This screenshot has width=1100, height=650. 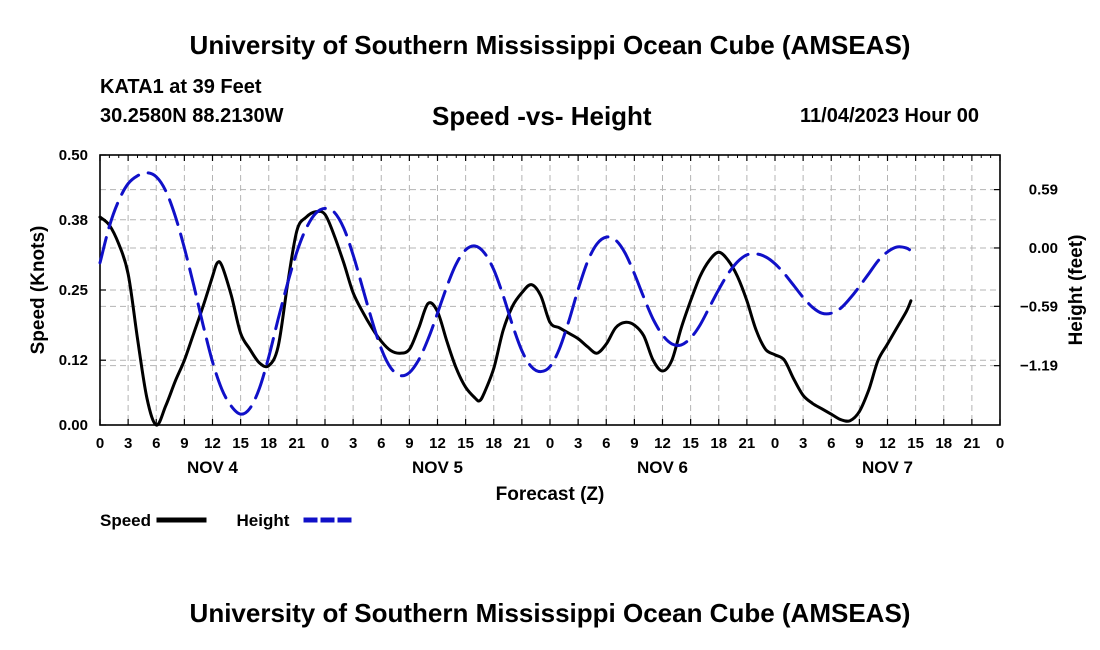 What do you see at coordinates (213, 467) in the screenshot?
I see `x-day-label: NOV 4` at bounding box center [213, 467].